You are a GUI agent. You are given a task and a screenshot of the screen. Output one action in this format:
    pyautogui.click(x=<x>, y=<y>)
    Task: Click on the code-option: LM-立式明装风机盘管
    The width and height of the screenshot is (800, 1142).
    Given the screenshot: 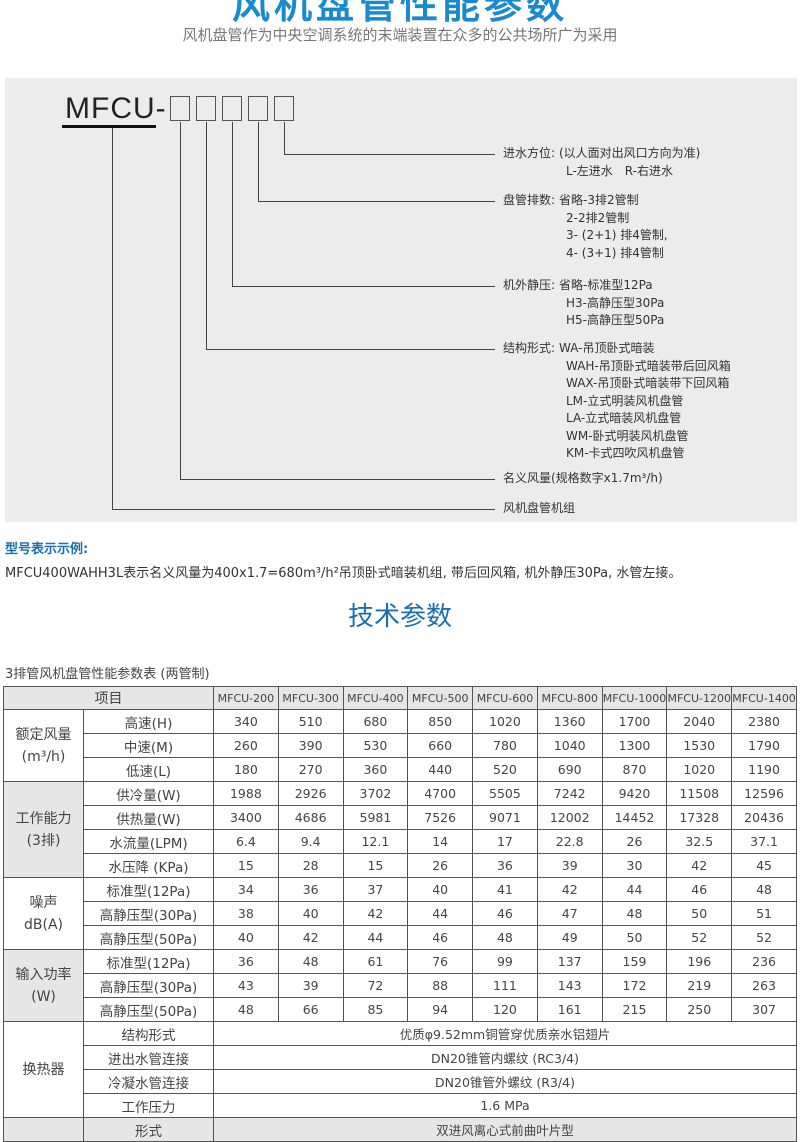 What is the action you would take?
    pyautogui.click(x=625, y=400)
    